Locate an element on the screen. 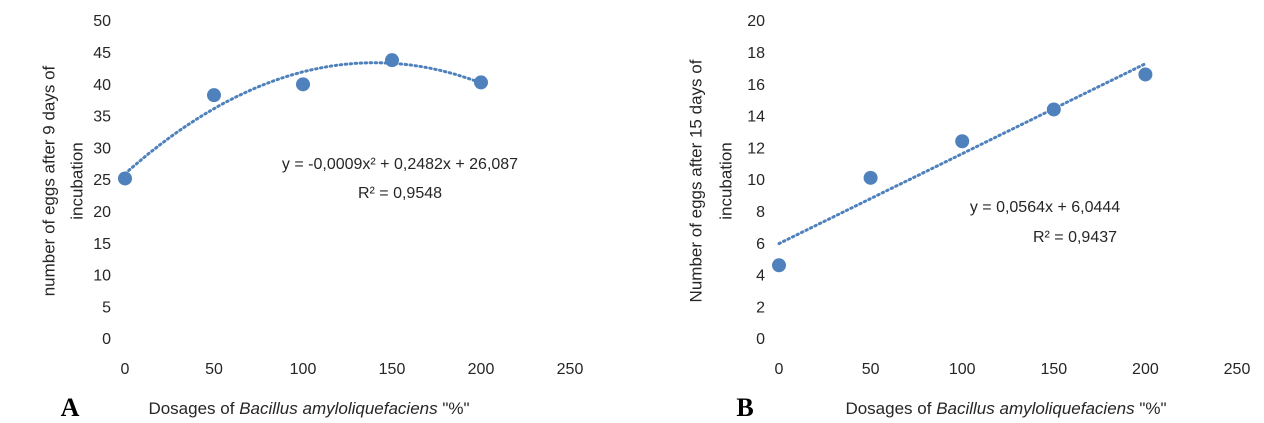 The height and width of the screenshot is (423, 1264). y-tick-label: 14 is located at coordinates (756, 117).